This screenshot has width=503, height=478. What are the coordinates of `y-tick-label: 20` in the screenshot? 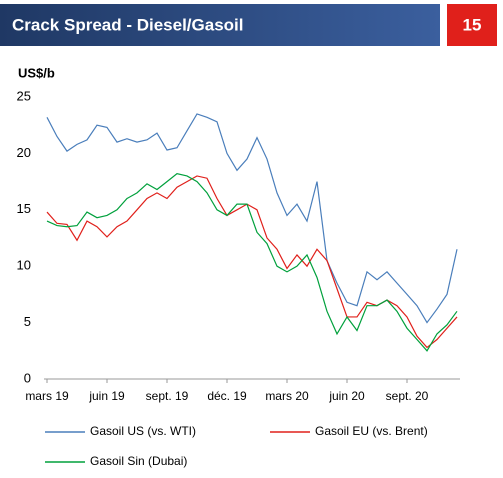 It's located at (24, 152).